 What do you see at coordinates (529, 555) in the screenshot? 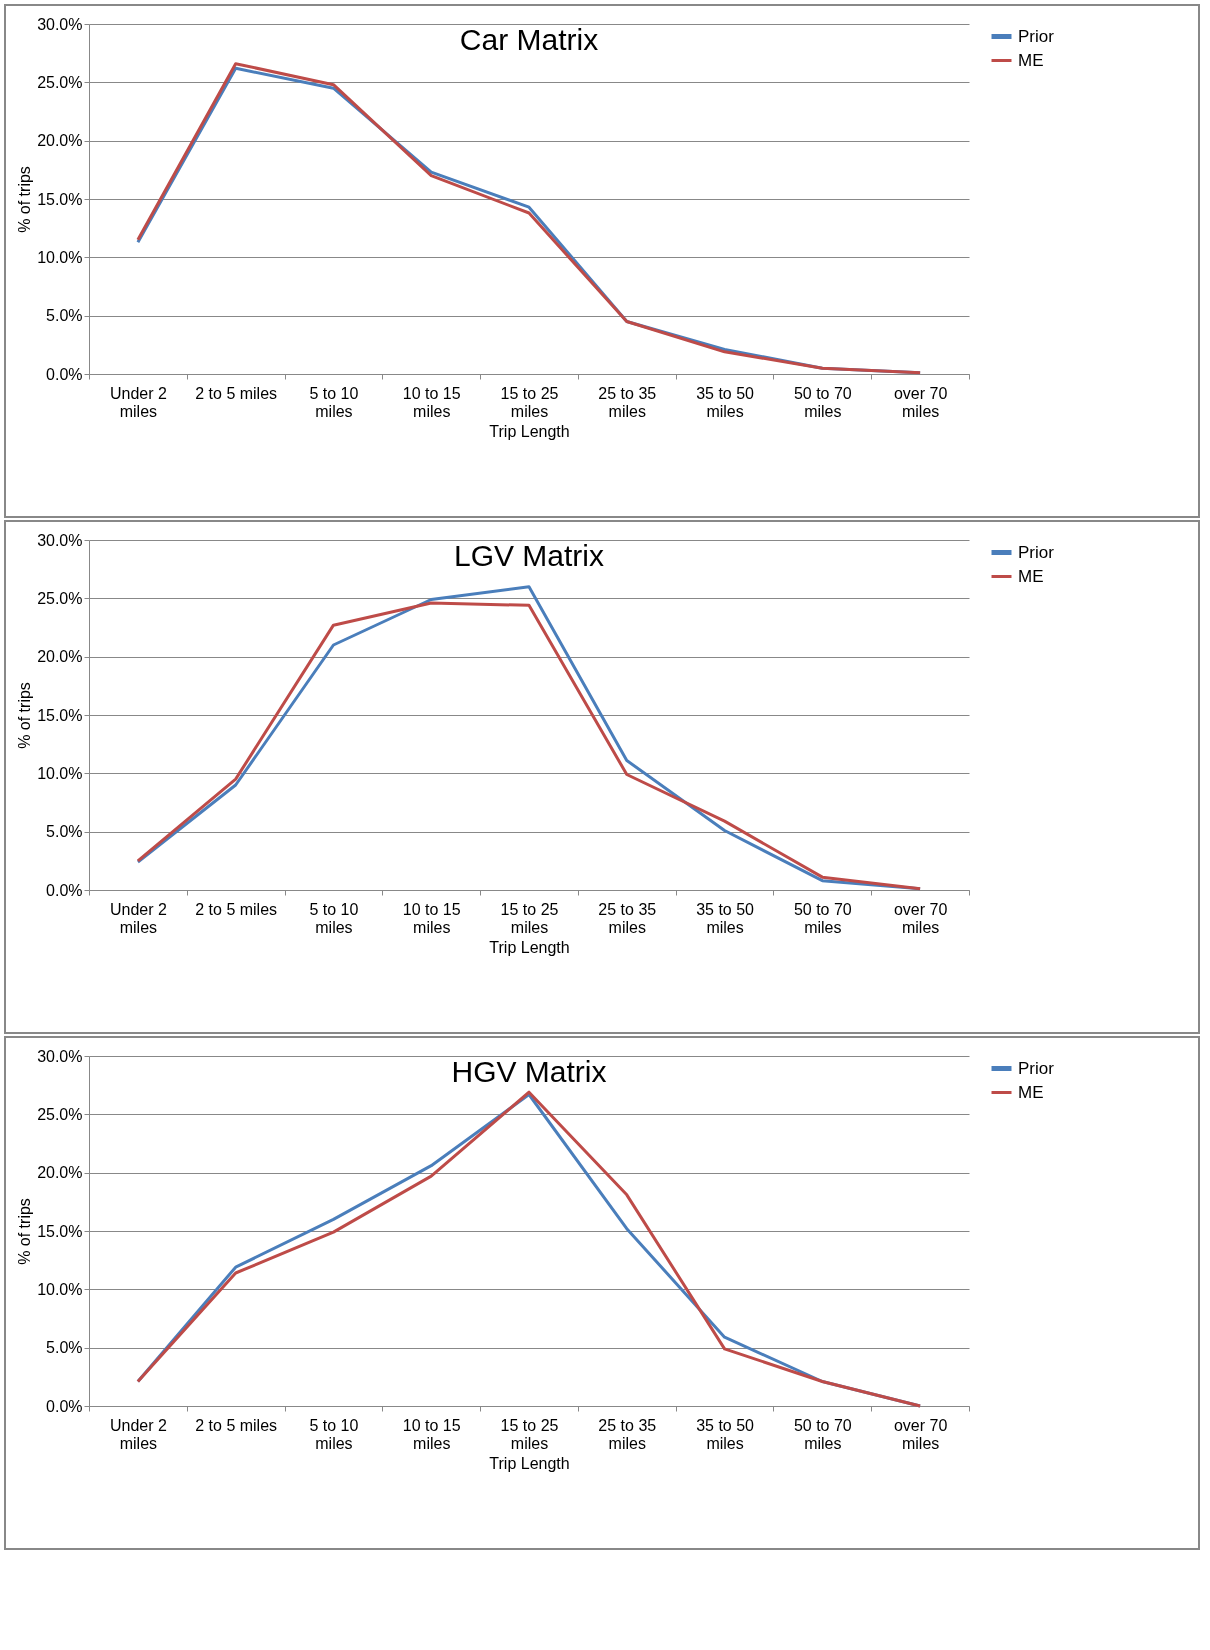
I see `chart-title: LGV Matrix` at bounding box center [529, 555].